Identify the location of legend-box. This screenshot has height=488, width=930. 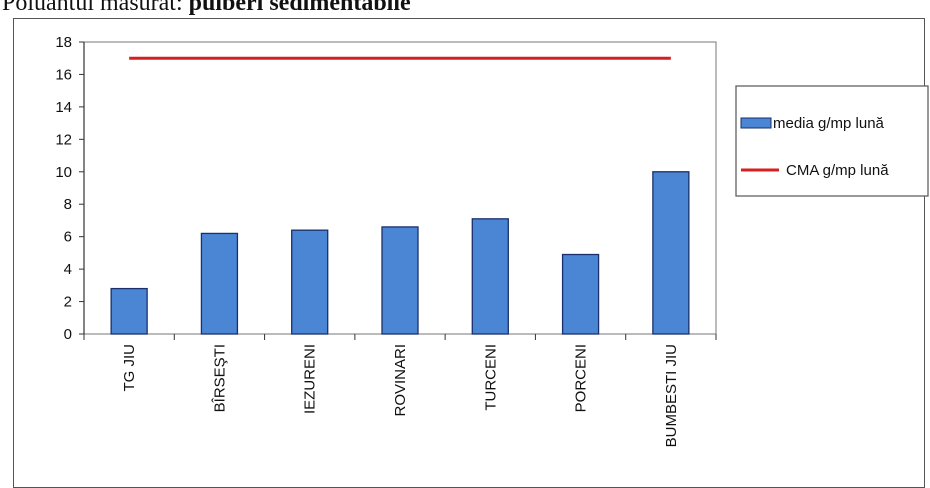
(832, 141).